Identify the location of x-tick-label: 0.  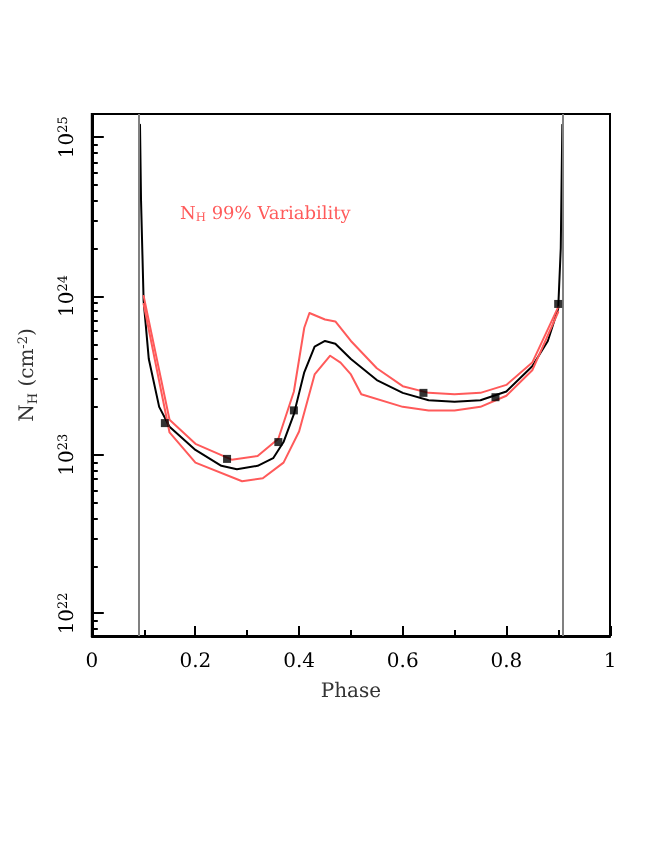
(92, 662).